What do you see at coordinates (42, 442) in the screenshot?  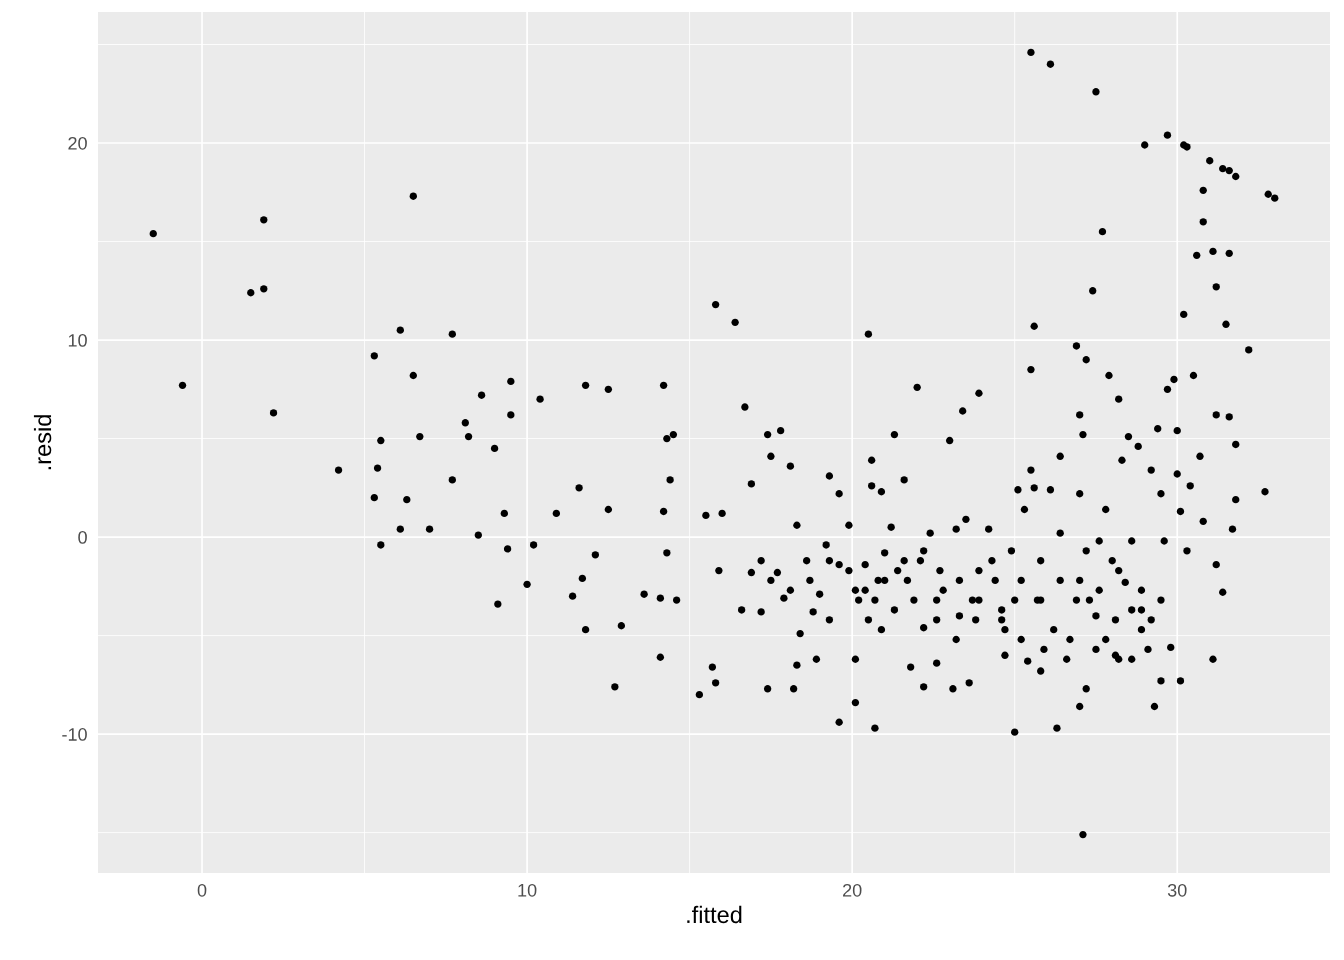 I see `y-axis-title: .resid` at bounding box center [42, 442].